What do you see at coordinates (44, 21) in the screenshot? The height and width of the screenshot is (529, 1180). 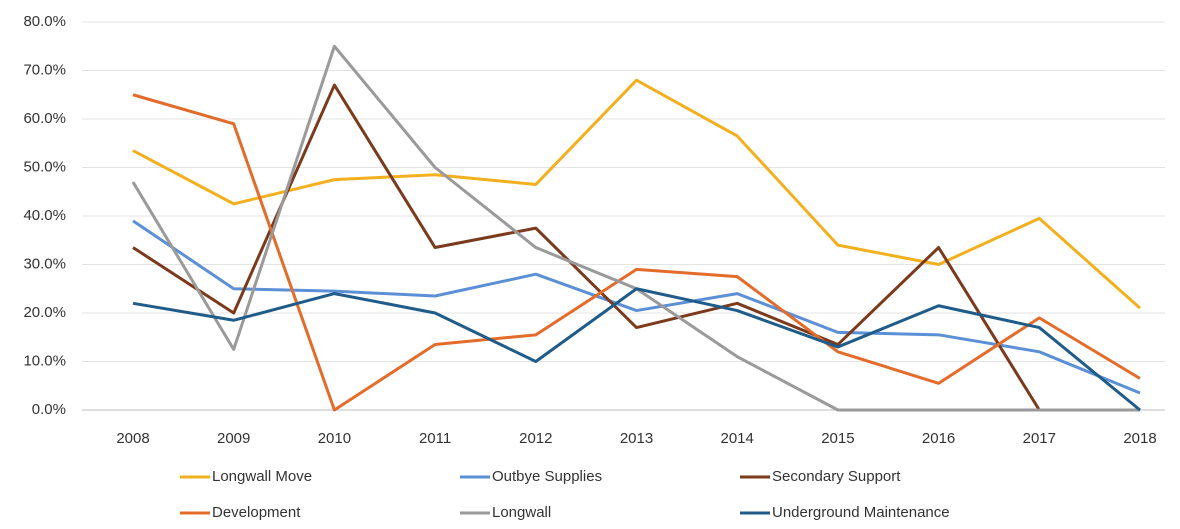 I see `y-tick-label: 80.0%` at bounding box center [44, 21].